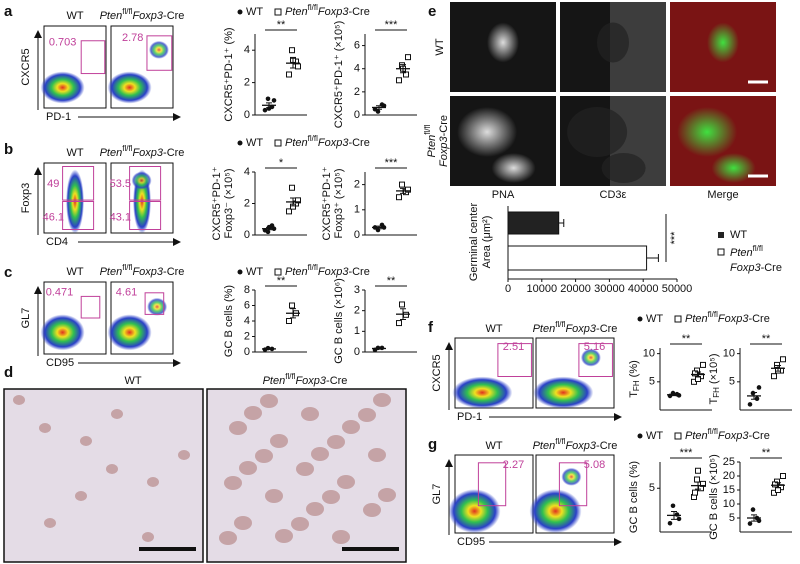  What do you see at coordinates (8, 11) in the screenshot?
I see `panel-letter: a` at bounding box center [8, 11].